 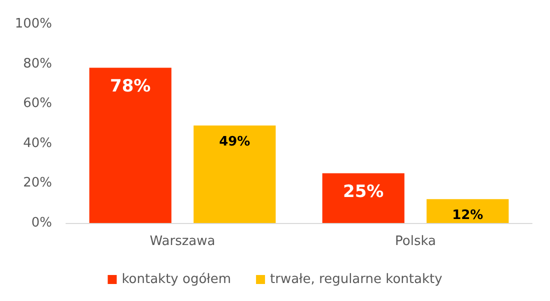 I want to click on legend-label: trwałe, regularne kontakty, so click(x=356, y=279).